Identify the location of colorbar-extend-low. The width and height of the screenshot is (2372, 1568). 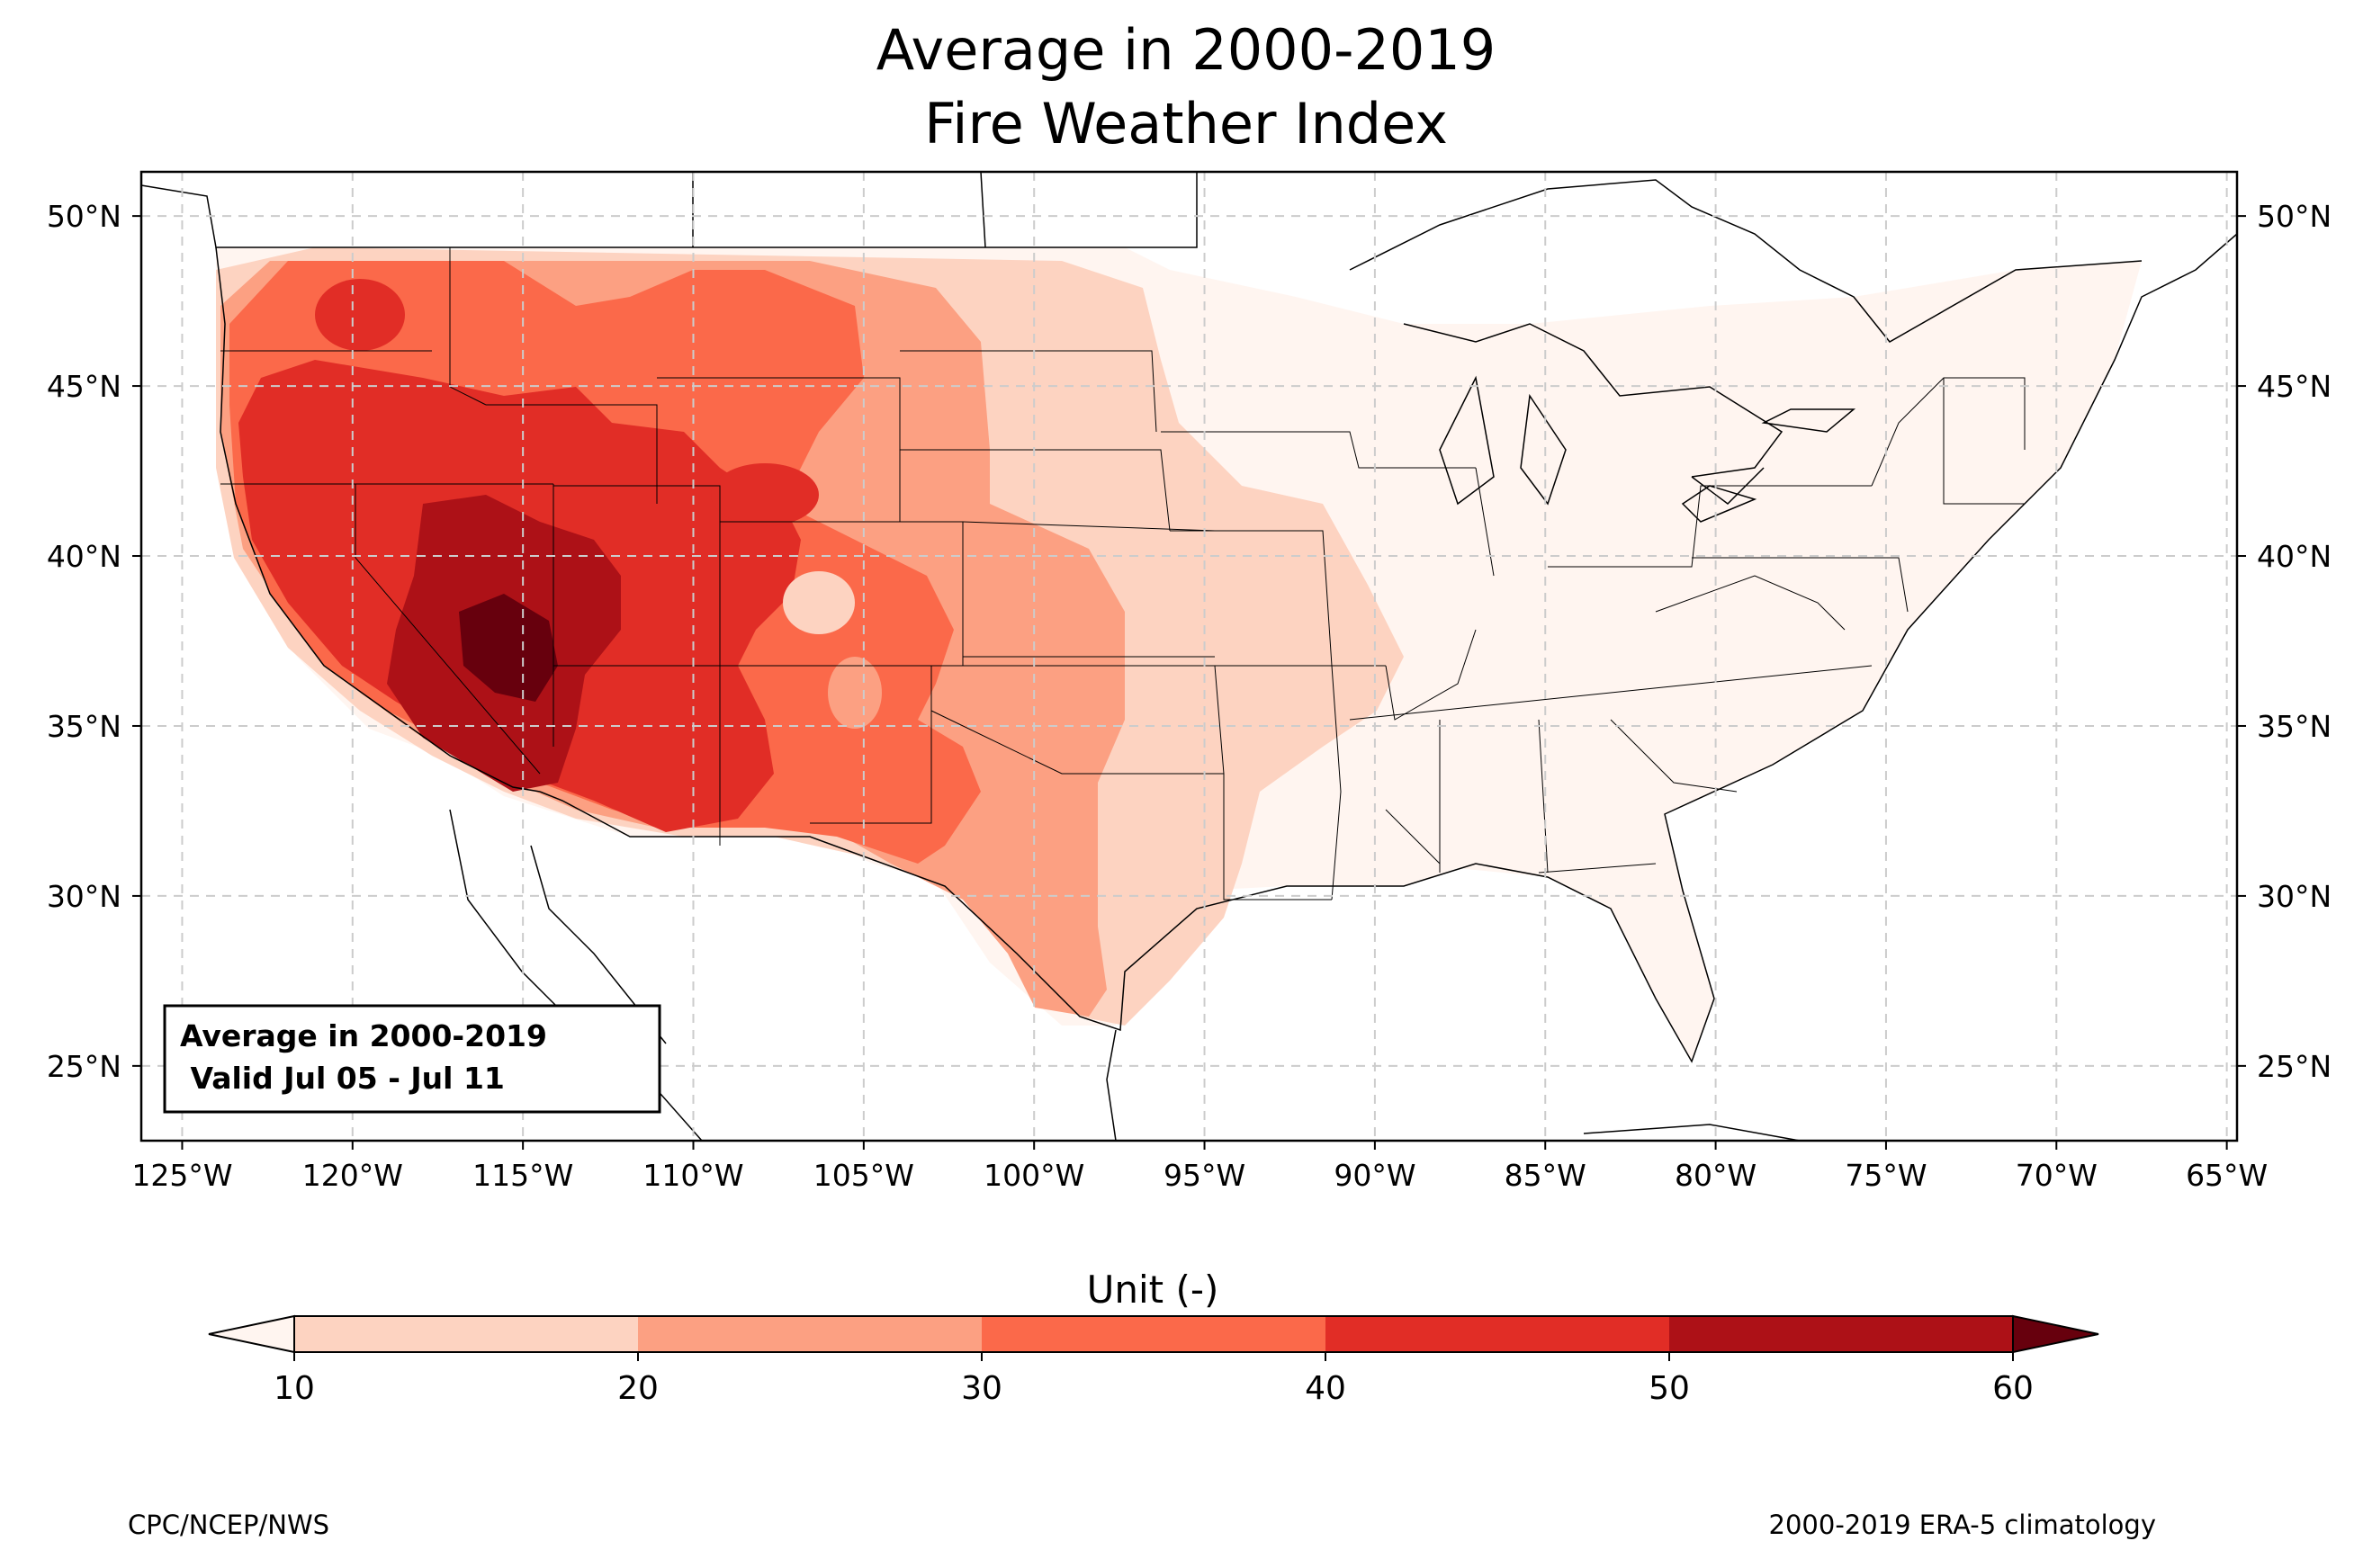
(251, 1334).